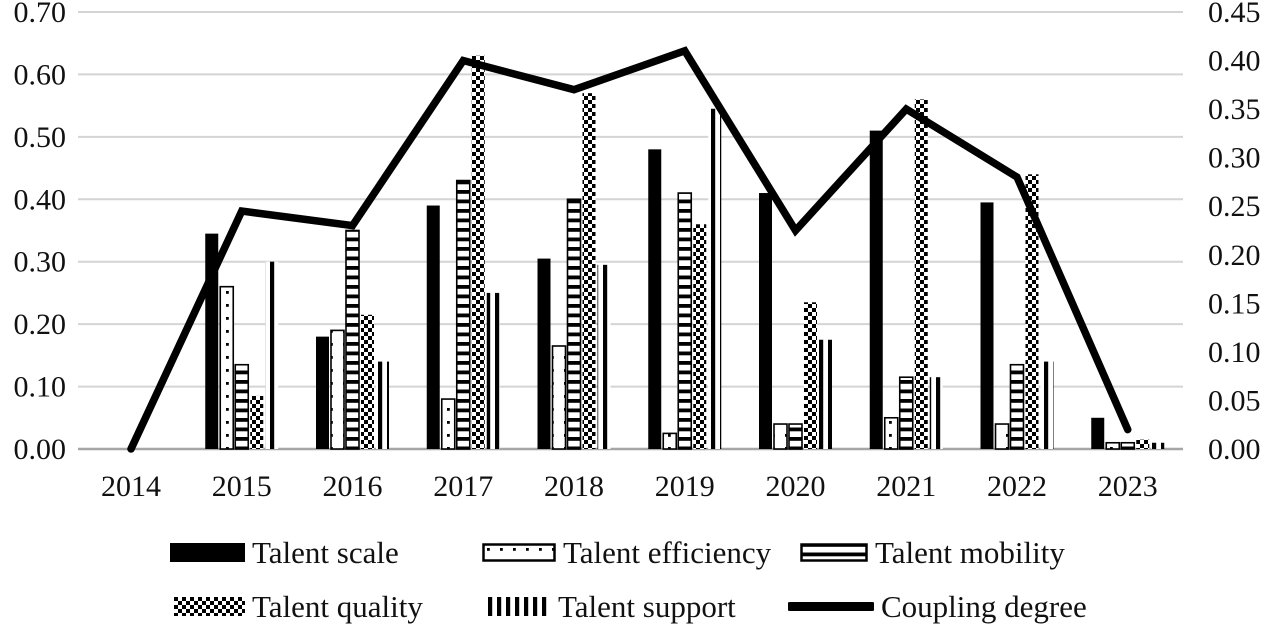  What do you see at coordinates (834, 552) in the screenshot?
I see `talent-mobility-swatch` at bounding box center [834, 552].